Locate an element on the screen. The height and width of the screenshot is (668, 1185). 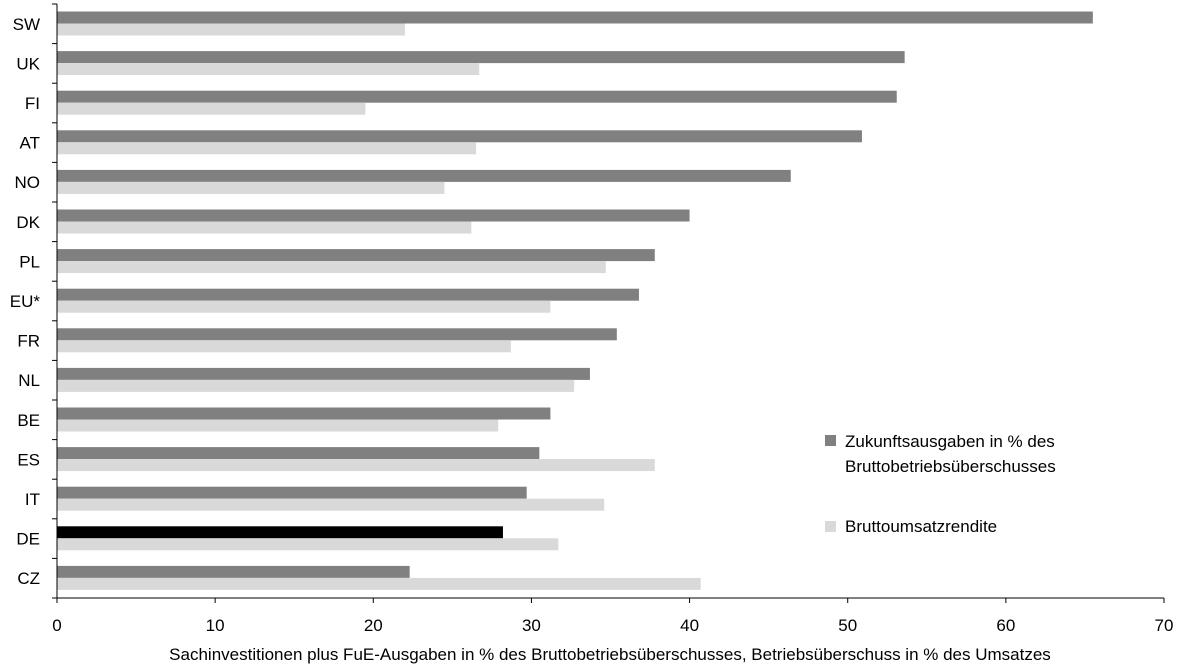
category-label-4: NO is located at coordinates (28, 182).